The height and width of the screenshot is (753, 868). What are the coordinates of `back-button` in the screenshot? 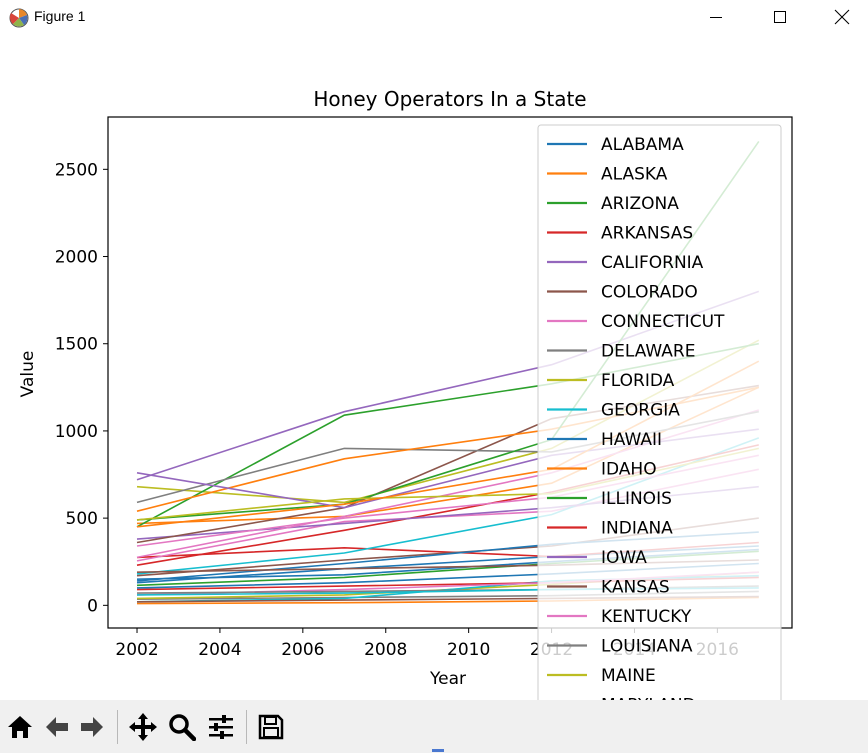 It's located at (57, 727).